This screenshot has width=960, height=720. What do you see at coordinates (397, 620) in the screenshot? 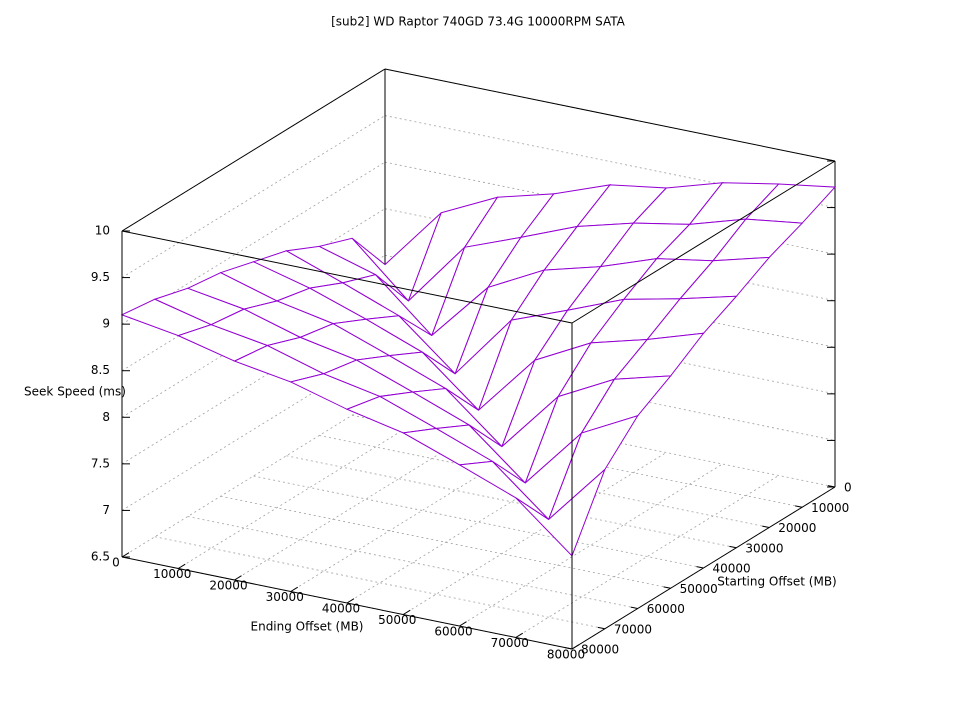
I see `x-tick-label: 50000` at bounding box center [397, 620].